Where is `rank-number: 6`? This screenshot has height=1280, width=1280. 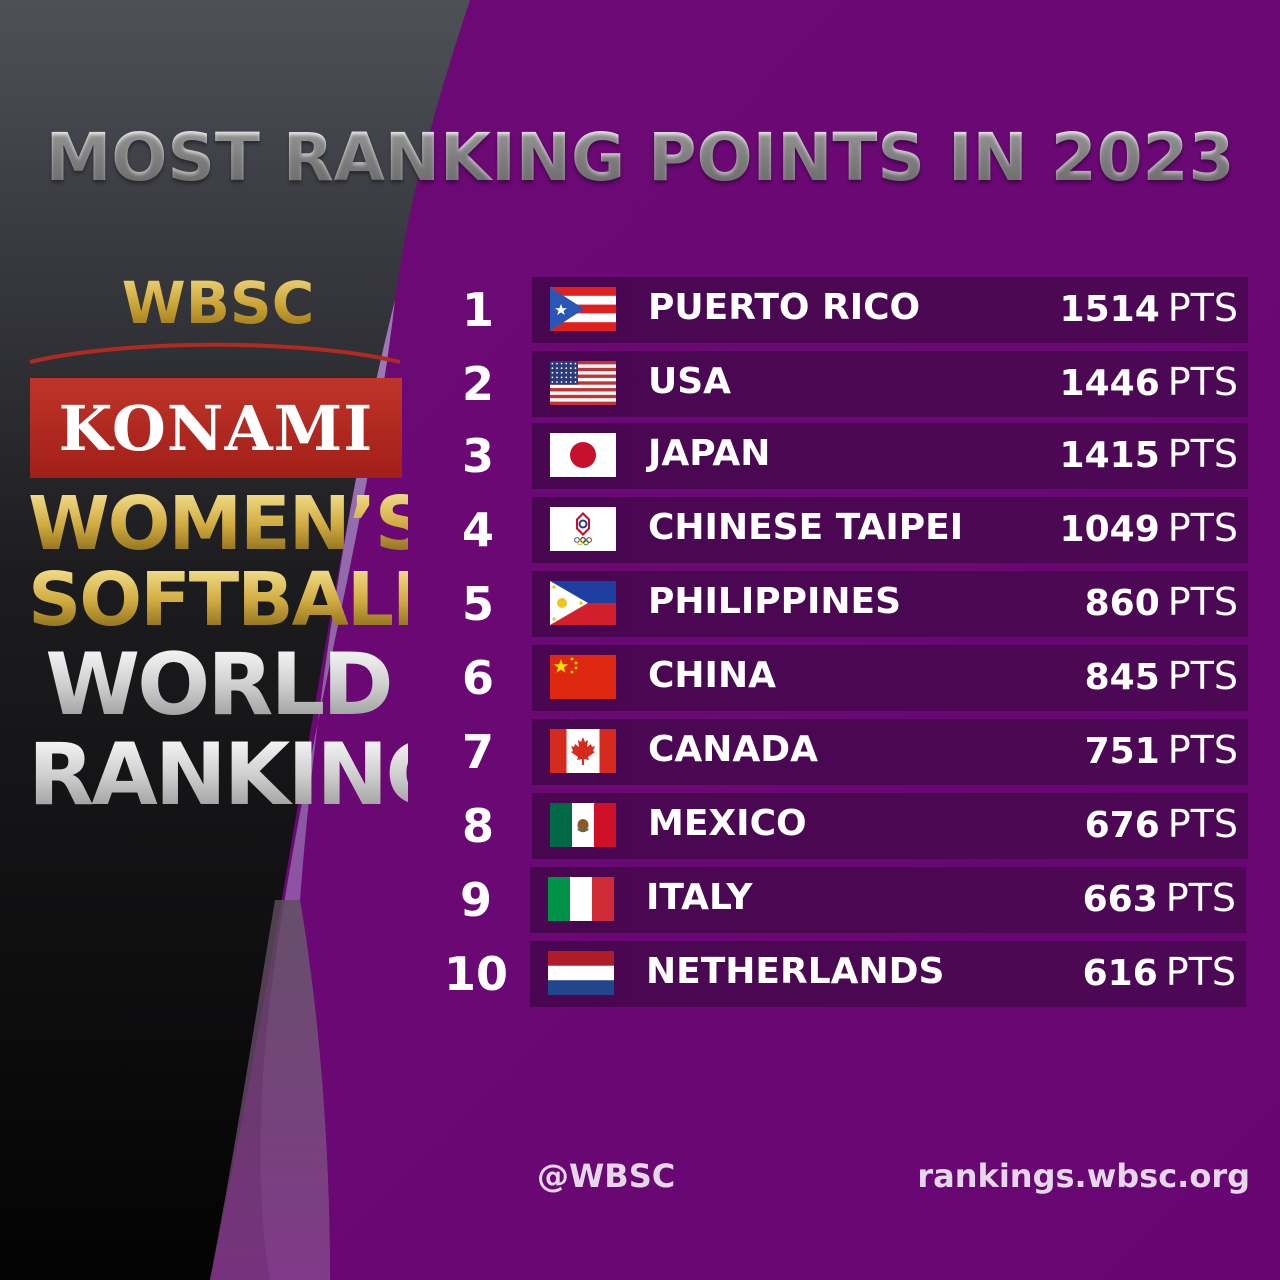 rank-number: 6 is located at coordinates (477, 678).